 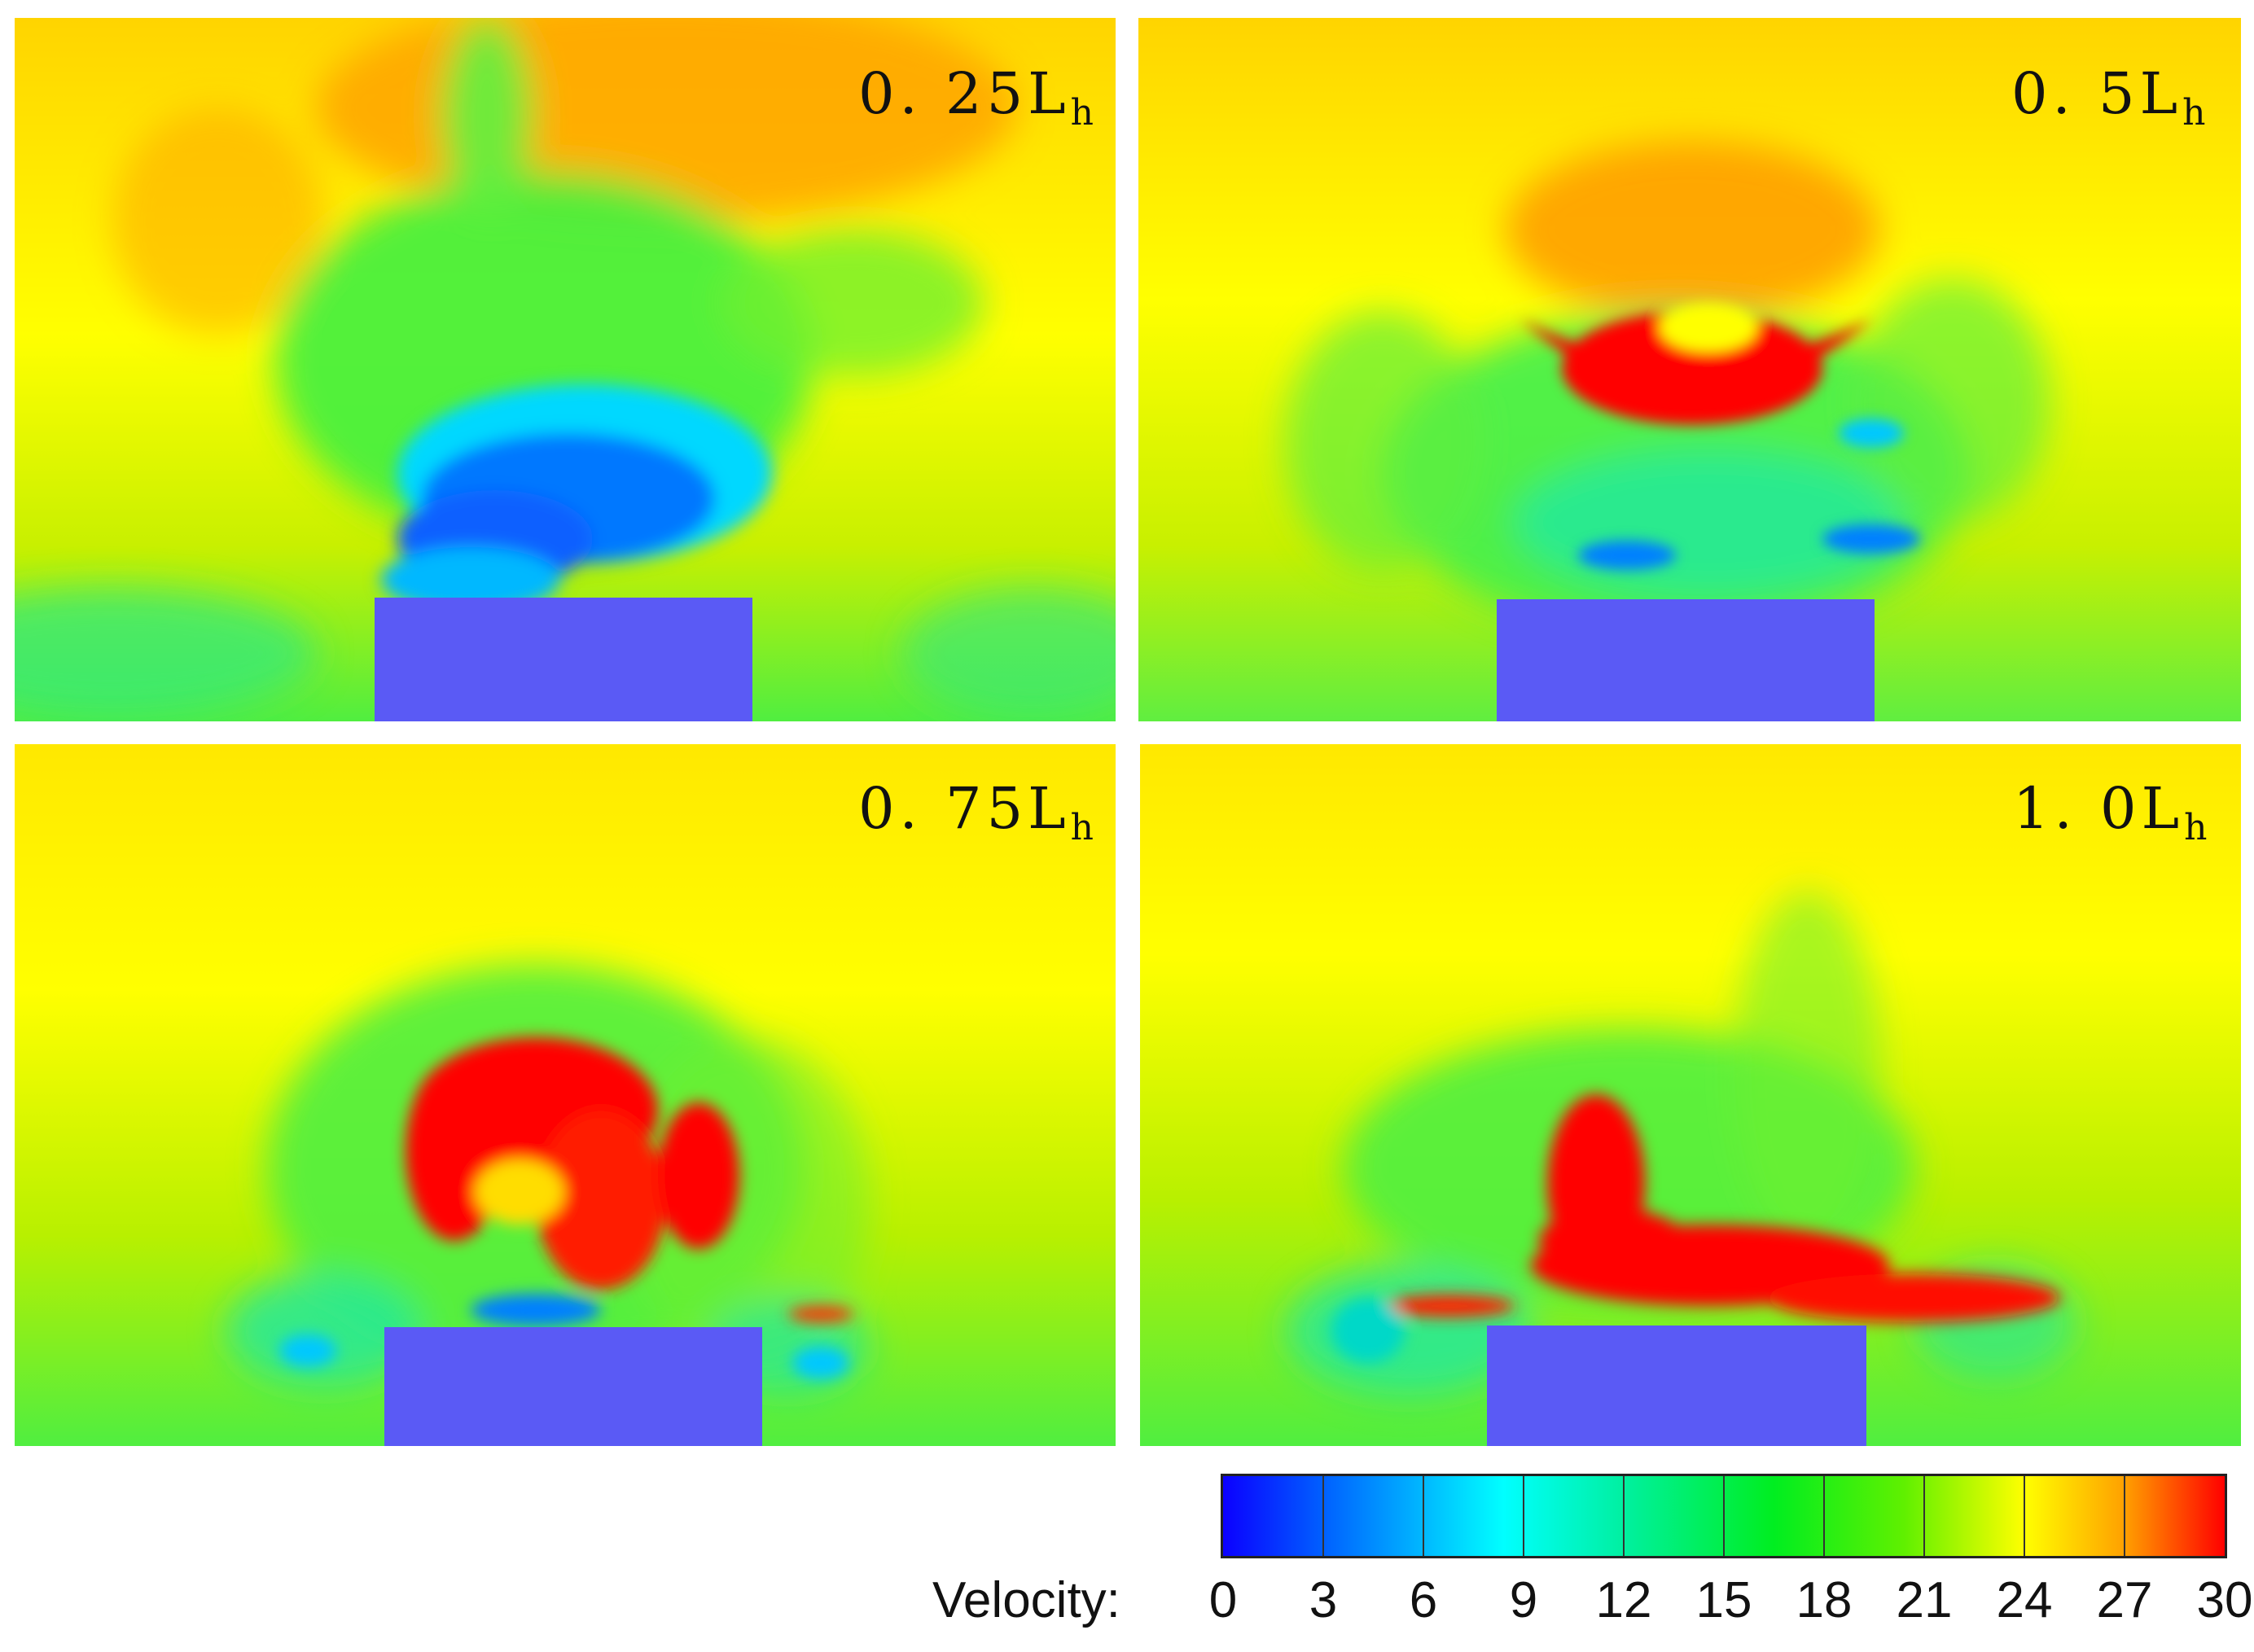 What do you see at coordinates (976, 97) in the screenshot?
I see `panel-label: 0. 25Lh` at bounding box center [976, 97].